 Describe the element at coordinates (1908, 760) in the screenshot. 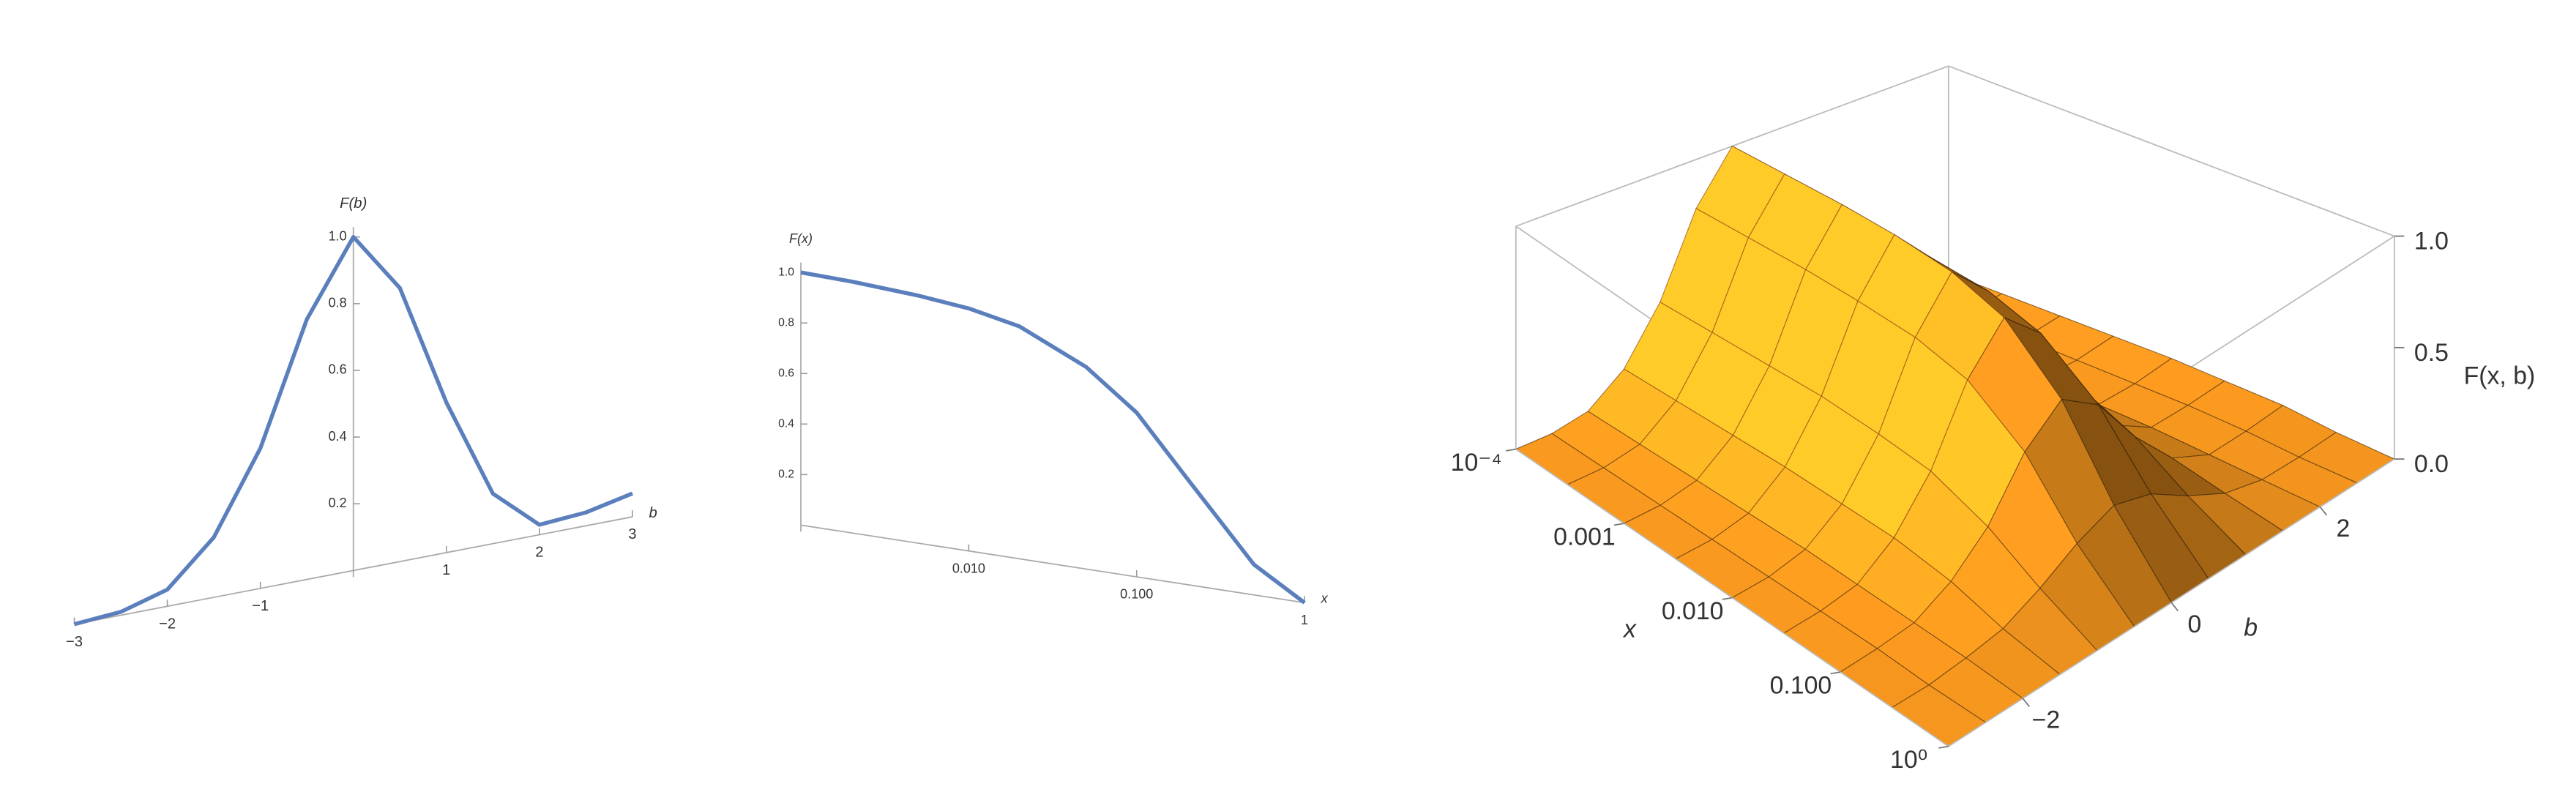

I see `x-tick-label: 10⁰` at that location.